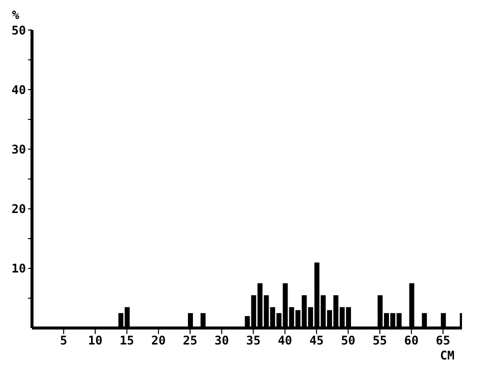 This screenshot has width=500, height=371. I want to click on x-tick-label: 35, so click(253, 341).